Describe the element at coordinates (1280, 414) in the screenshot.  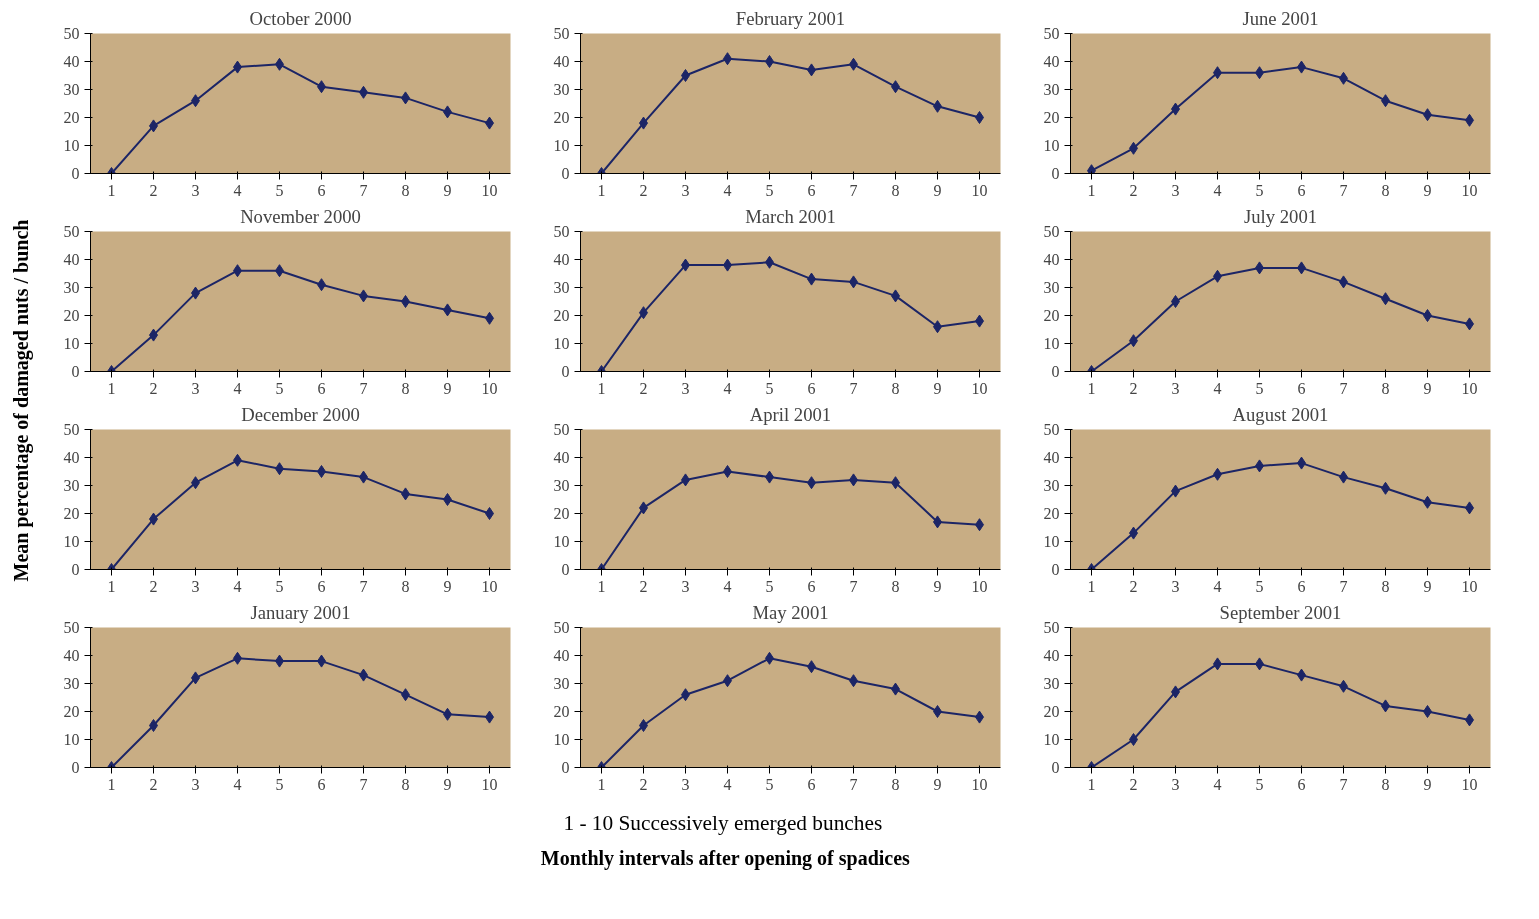
I see `chart-title: August 2001` at that location.